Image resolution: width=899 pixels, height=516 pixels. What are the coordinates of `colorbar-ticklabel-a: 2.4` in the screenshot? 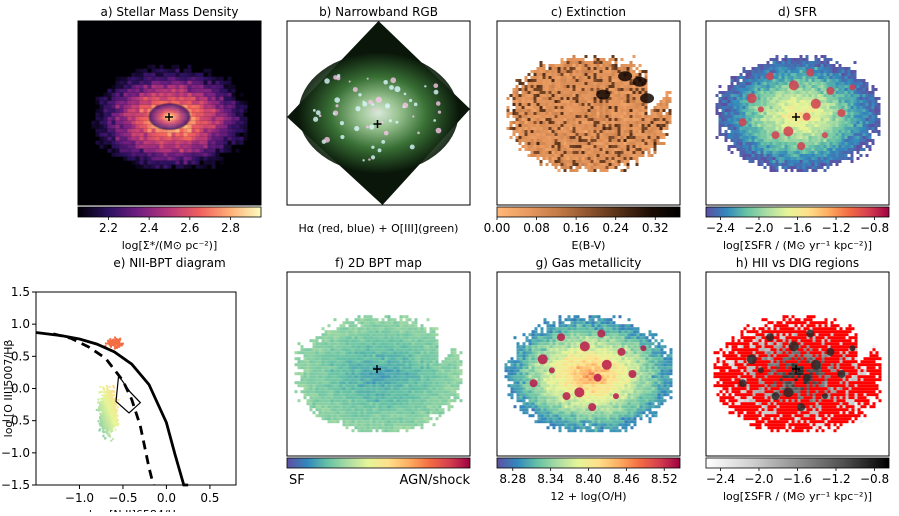 It's located at (149, 228).